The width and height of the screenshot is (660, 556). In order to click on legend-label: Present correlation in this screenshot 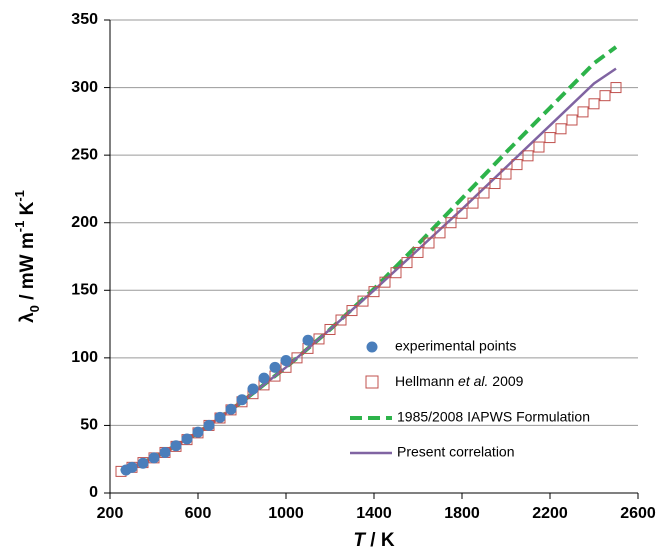, I will do `click(456, 452)`.